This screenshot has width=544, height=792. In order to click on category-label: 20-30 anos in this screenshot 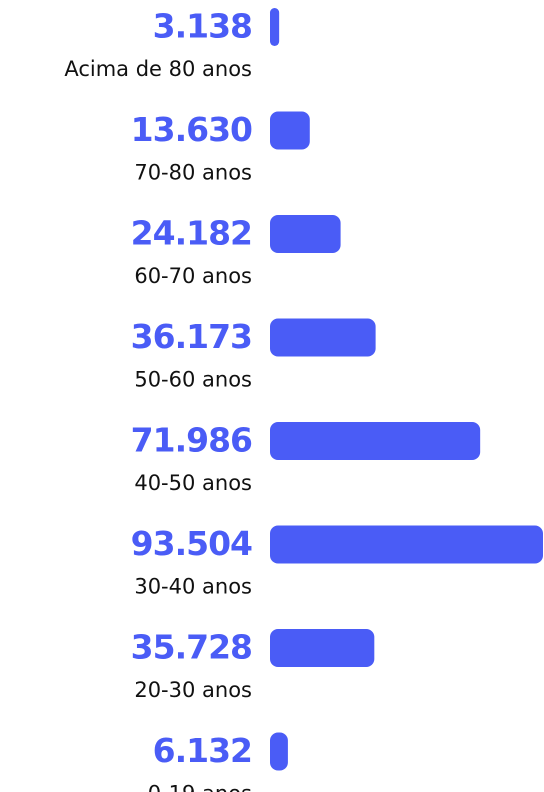, I will do `click(193, 690)`.